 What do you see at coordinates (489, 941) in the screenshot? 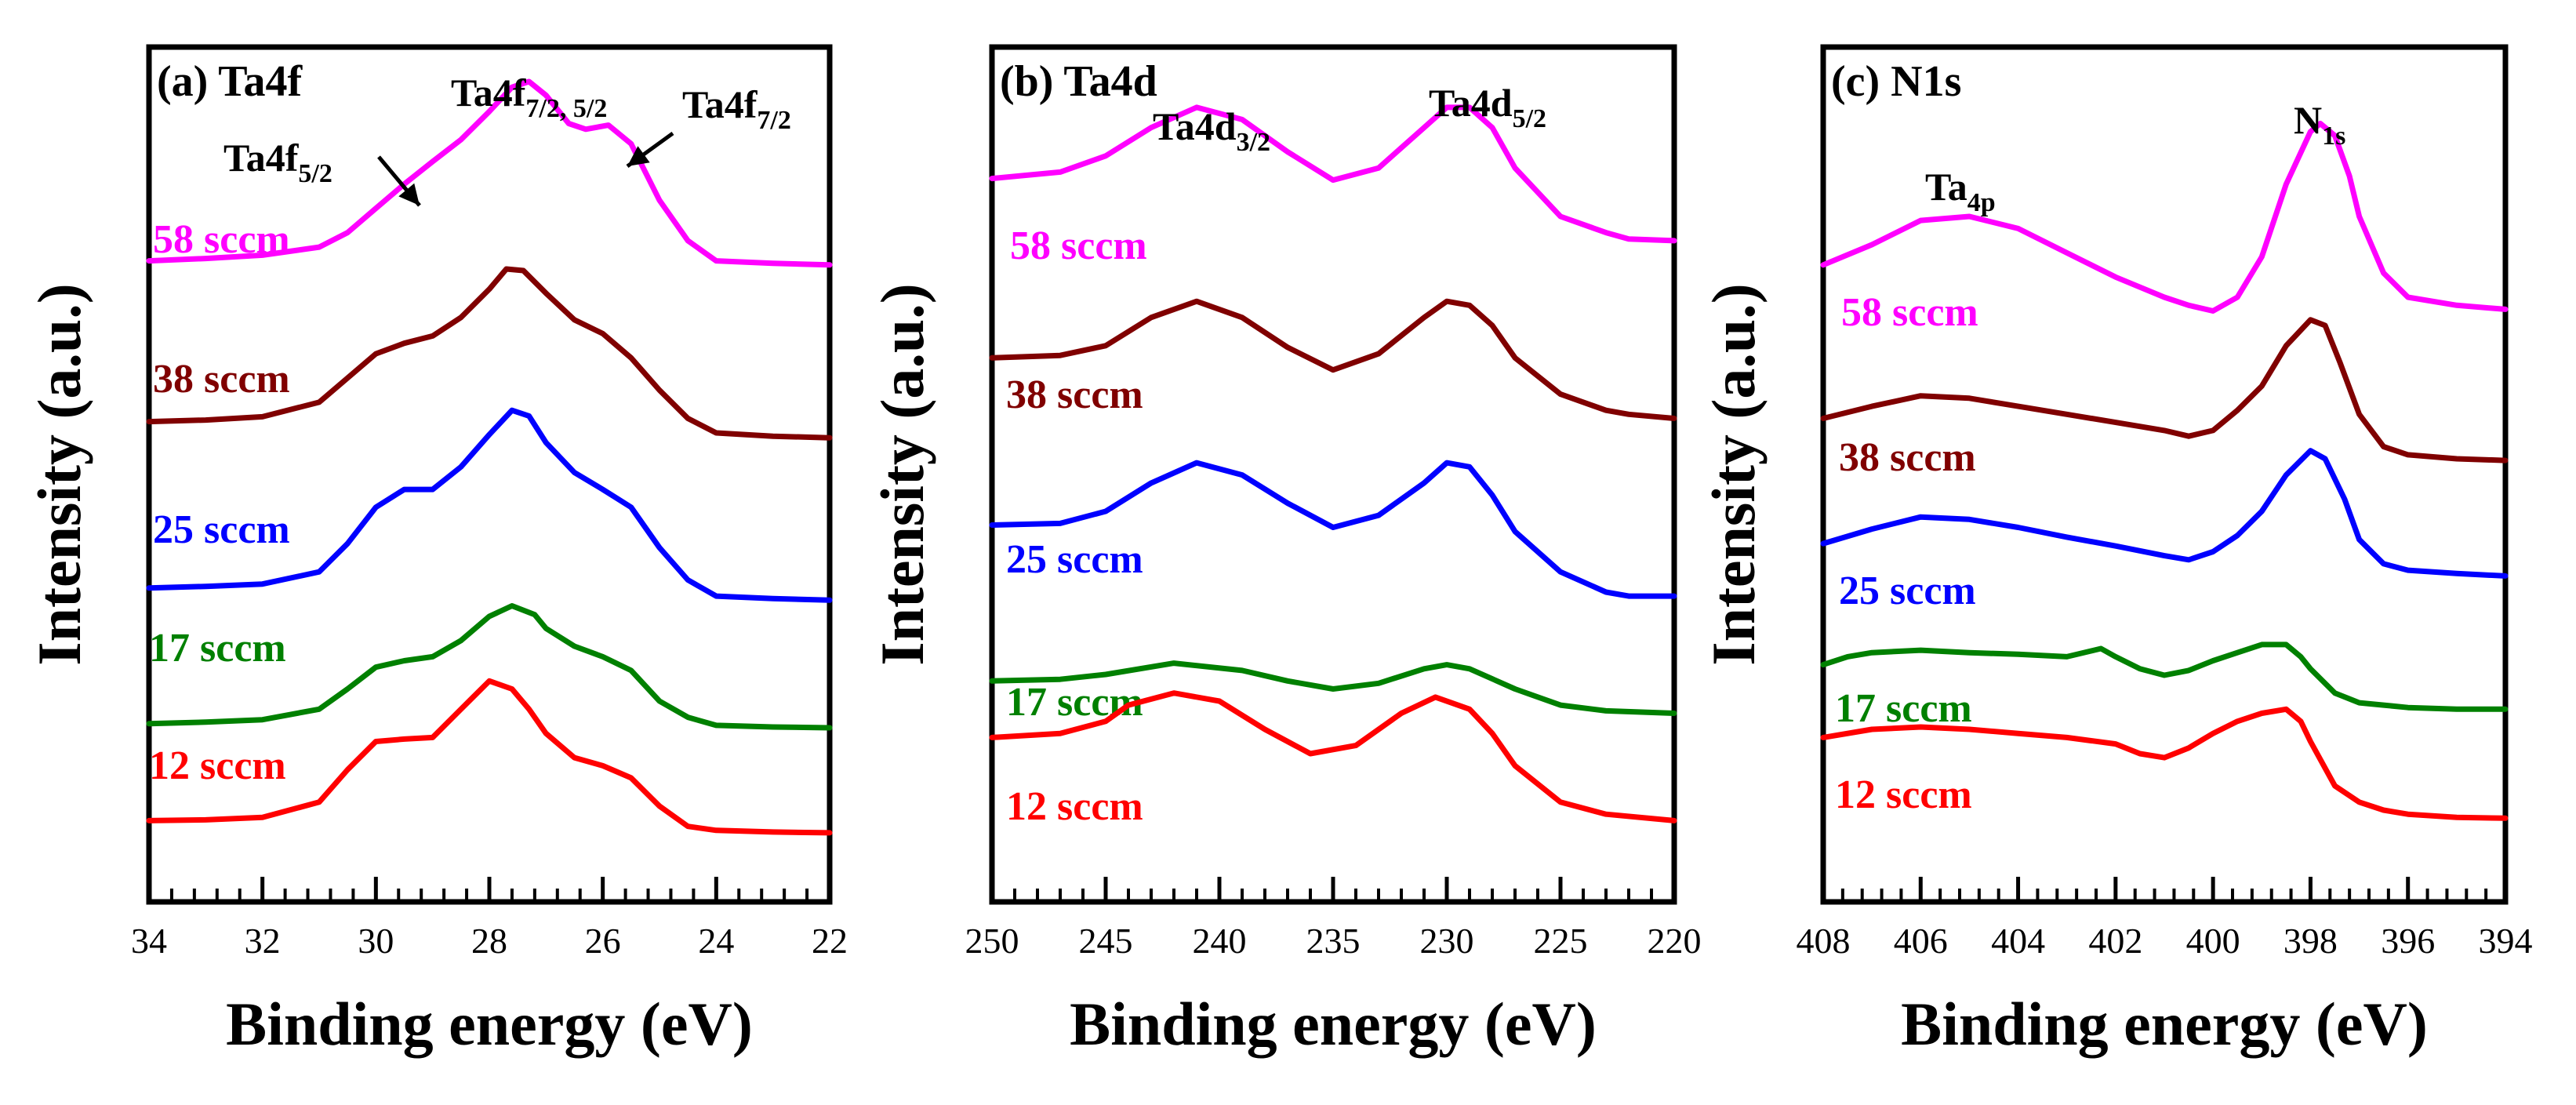
I see `x-tick-label: 28` at bounding box center [489, 941].